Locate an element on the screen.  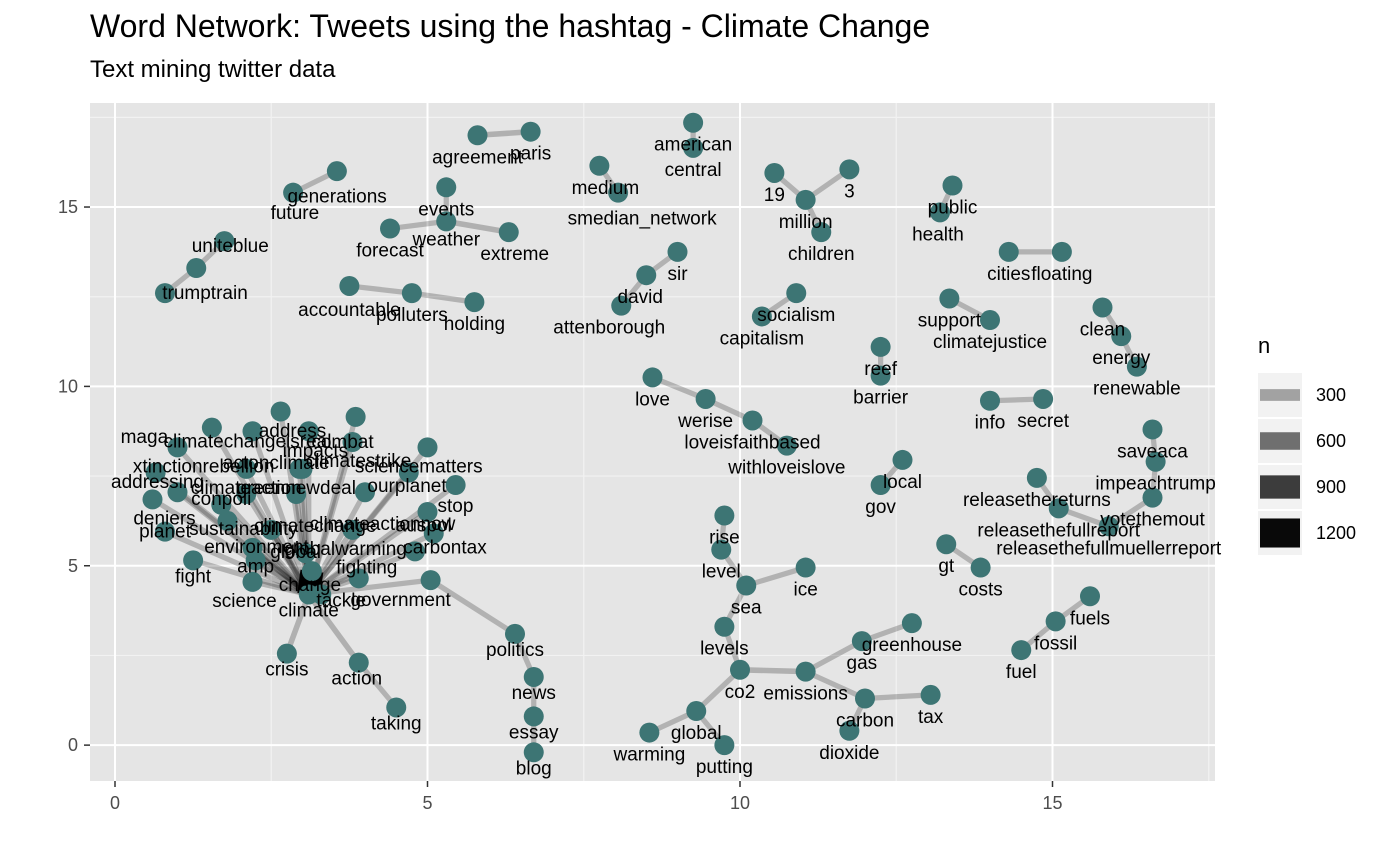
node-floating is located at coordinates (1061, 251).